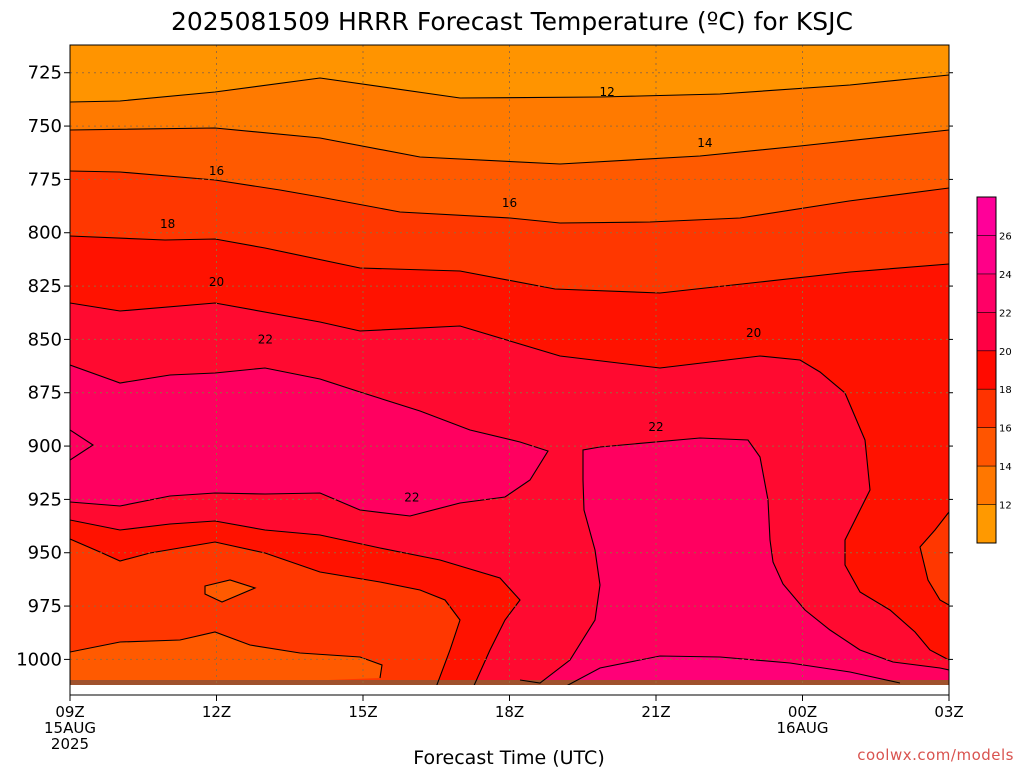 The height and width of the screenshot is (768, 1024). Describe the element at coordinates (82, 445) in the screenshot. I see `contour-22-left-edge` at that location.